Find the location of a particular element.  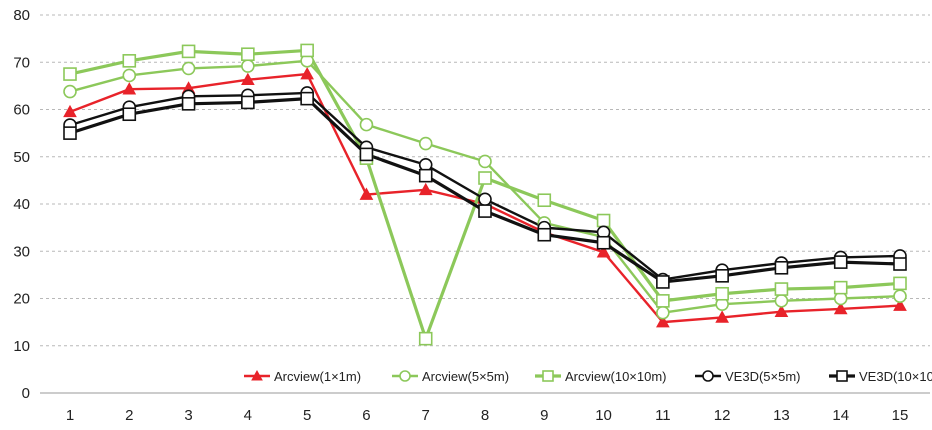

x-tick-label: 8 is located at coordinates (485, 415).